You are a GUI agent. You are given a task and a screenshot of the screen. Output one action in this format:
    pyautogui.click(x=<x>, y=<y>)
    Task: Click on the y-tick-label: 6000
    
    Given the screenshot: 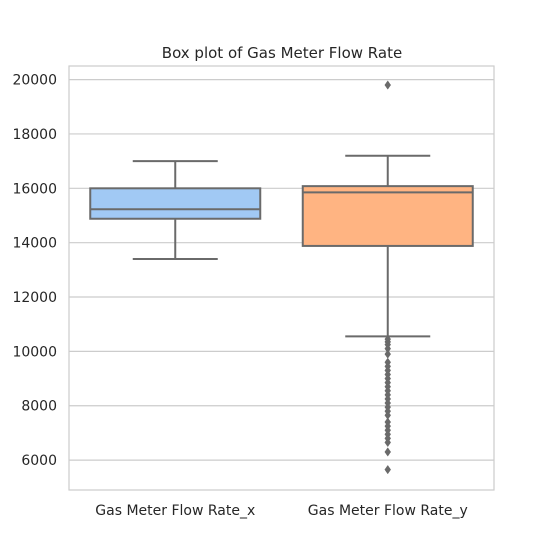 What is the action you would take?
    pyautogui.click(x=39, y=461)
    